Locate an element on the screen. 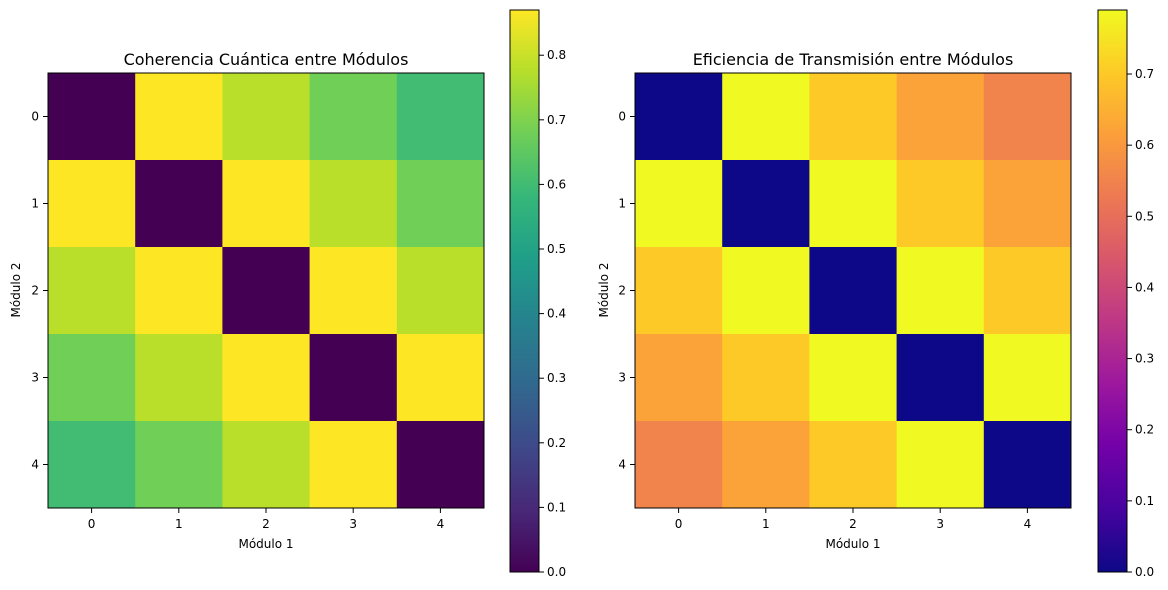 The height and width of the screenshot is (590, 1168). colorbar-ticks: 0.0 0.1 0.2 0.3 0.4 0.5 0.6 0.7 0.8 is located at coordinates (552, 313).